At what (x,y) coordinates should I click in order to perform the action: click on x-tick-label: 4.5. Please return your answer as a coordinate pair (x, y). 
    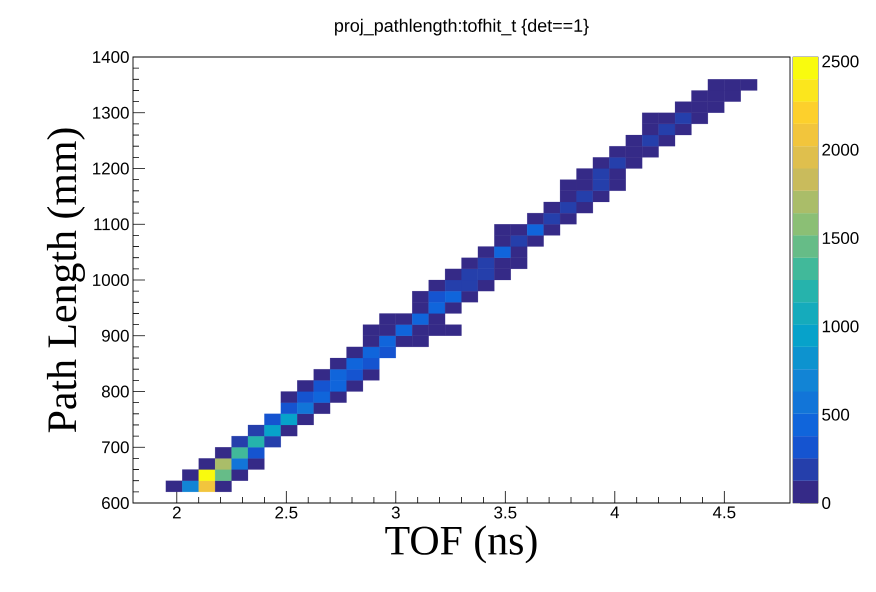
    Looking at the image, I should click on (724, 512).